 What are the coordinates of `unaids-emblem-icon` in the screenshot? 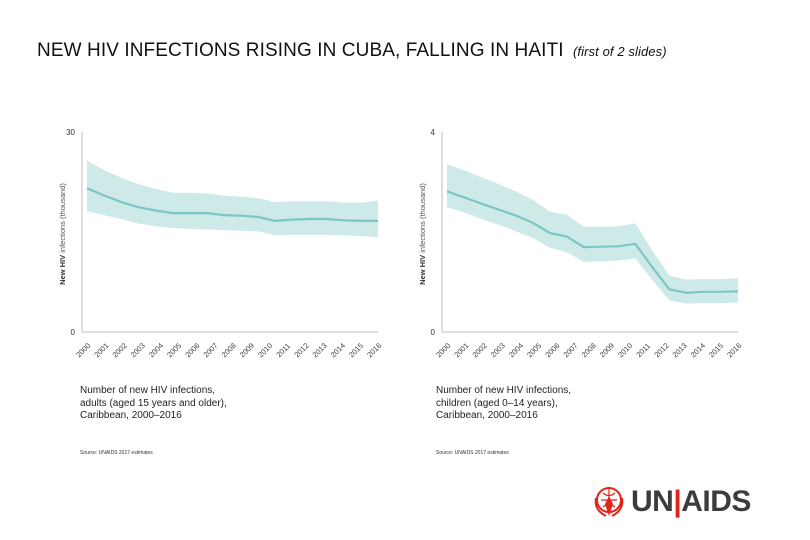 It's located at (609, 502).